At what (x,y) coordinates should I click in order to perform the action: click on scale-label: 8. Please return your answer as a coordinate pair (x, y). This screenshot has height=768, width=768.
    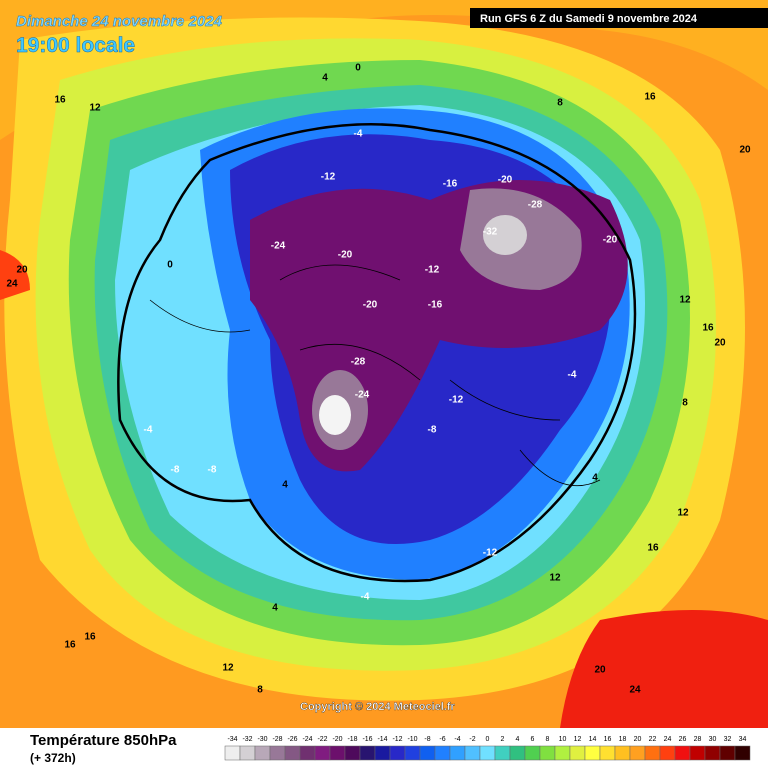
    Looking at the image, I should click on (548, 739).